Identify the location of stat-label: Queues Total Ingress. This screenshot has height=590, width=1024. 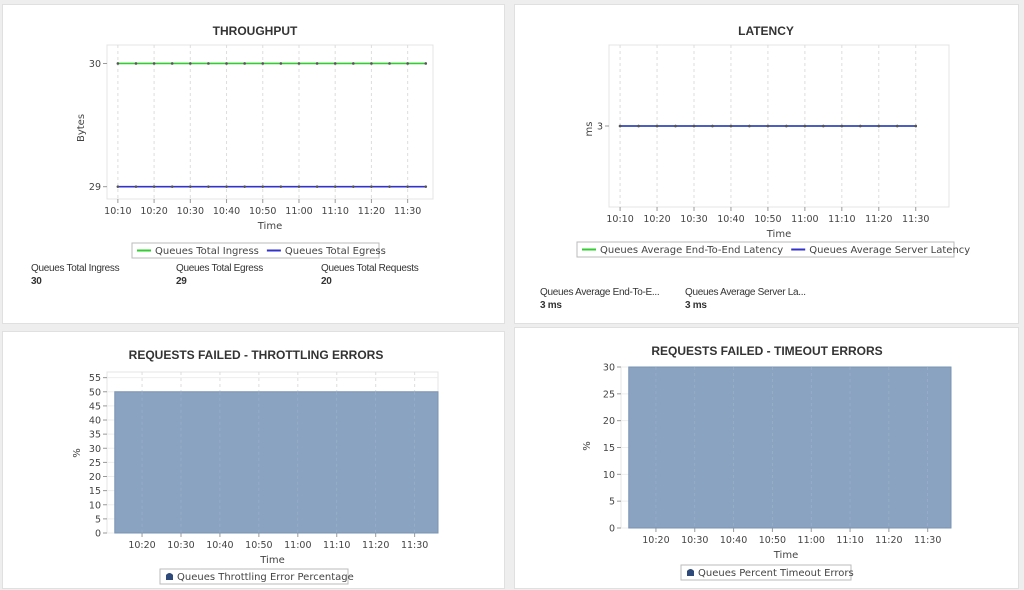
(75, 268).